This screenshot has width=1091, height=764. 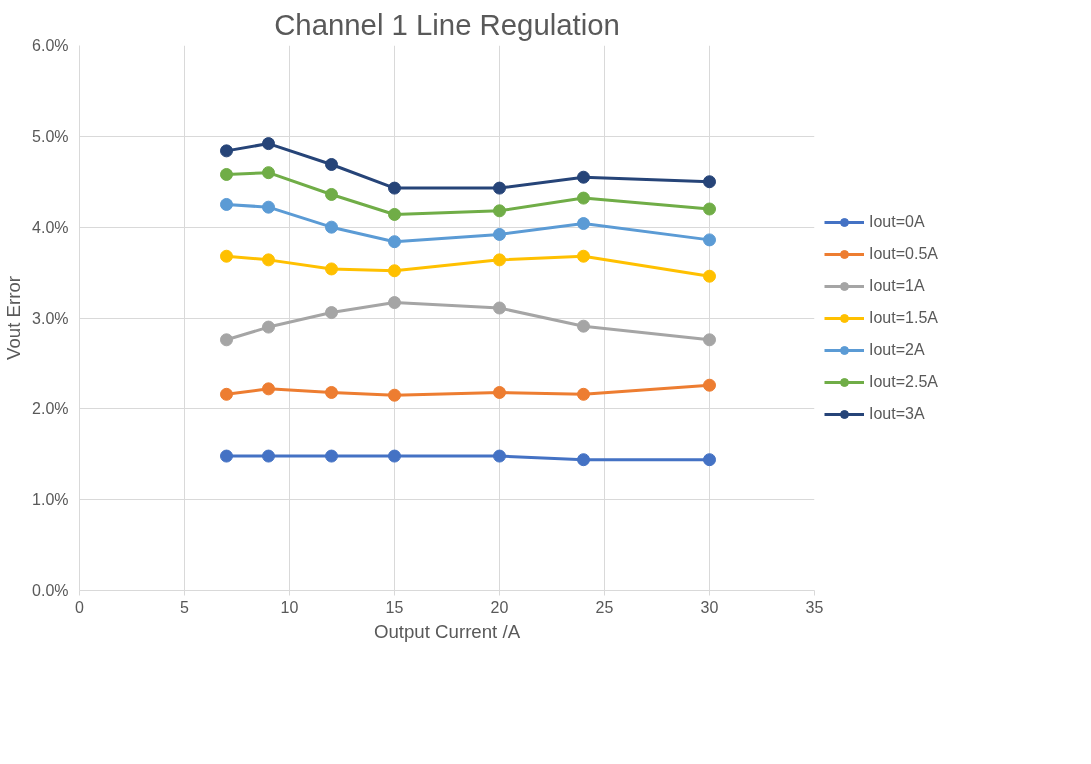 I want to click on y-axis-title: Vout Error, so click(x=14, y=317).